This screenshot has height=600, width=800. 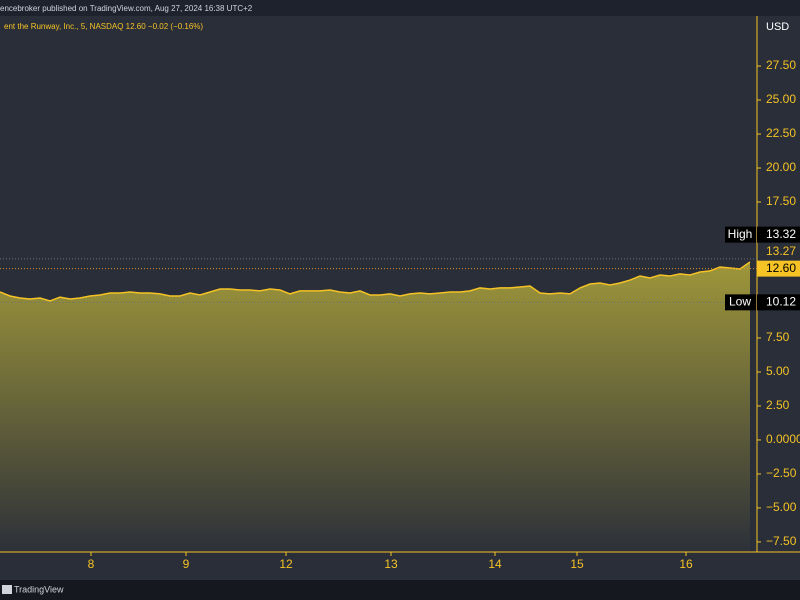 I want to click on y-tick-label: 25.00, so click(x=781, y=99).